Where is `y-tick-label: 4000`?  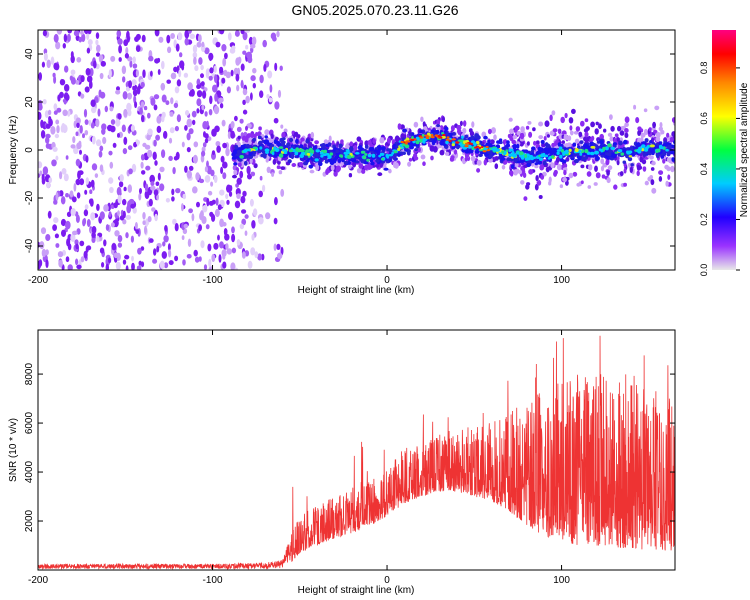
y-tick-label: 4000 is located at coordinates (29, 471).